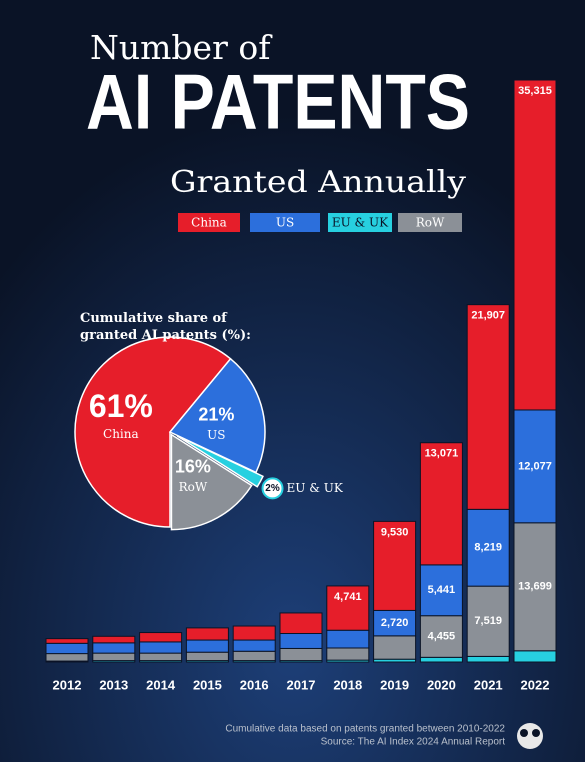 The height and width of the screenshot is (762, 585). I want to click on value-label: 13,699, so click(535, 587).